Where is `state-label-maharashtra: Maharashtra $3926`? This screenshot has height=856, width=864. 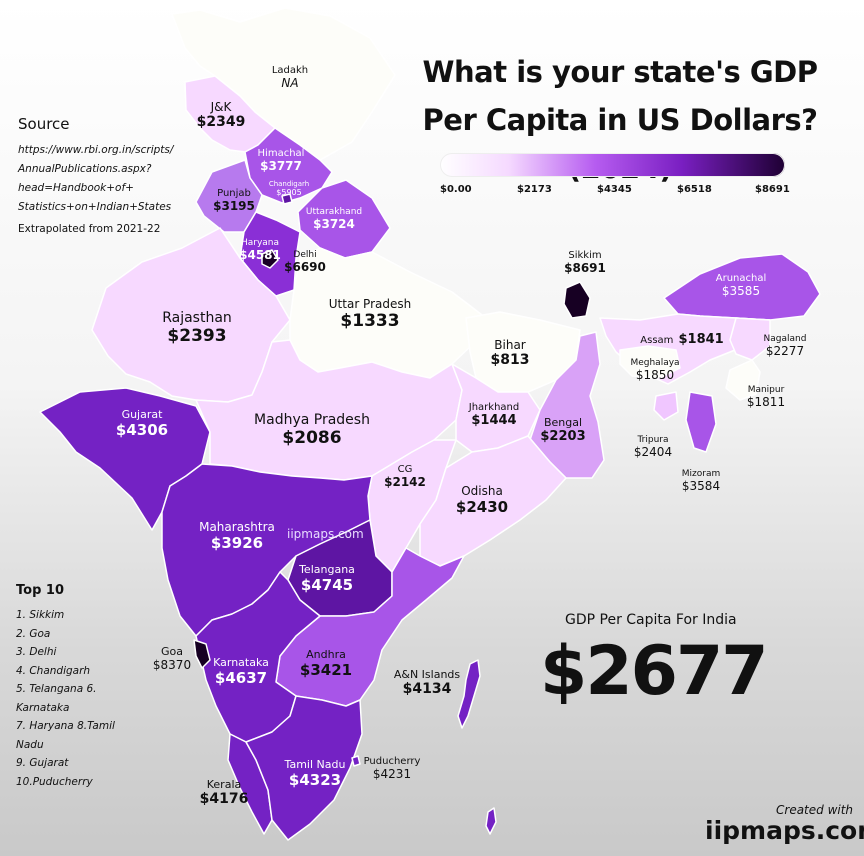 state-label-maharashtra: Maharashtra $3926 is located at coordinates (237, 536).